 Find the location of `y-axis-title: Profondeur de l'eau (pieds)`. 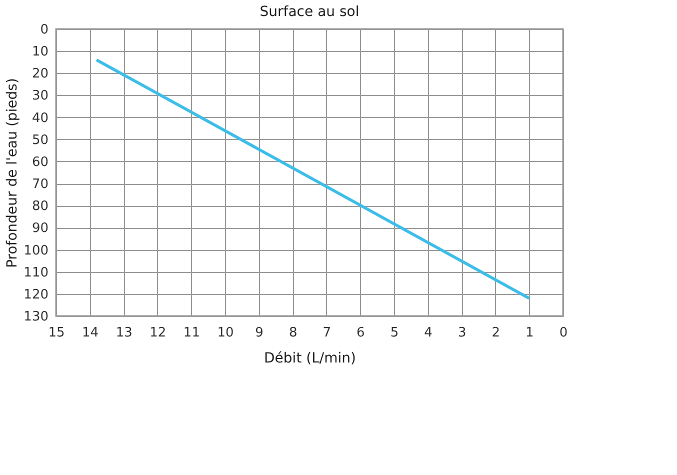

y-axis-title: Profondeur de l'eau (pieds) is located at coordinates (12, 173).